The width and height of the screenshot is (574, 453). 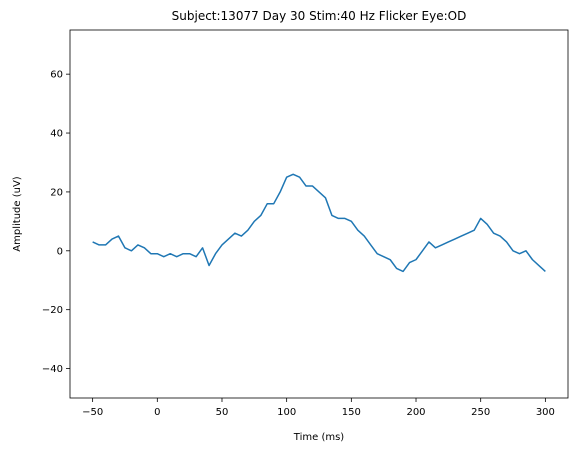 I want to click on y-tick-label: 20, so click(x=56, y=192).